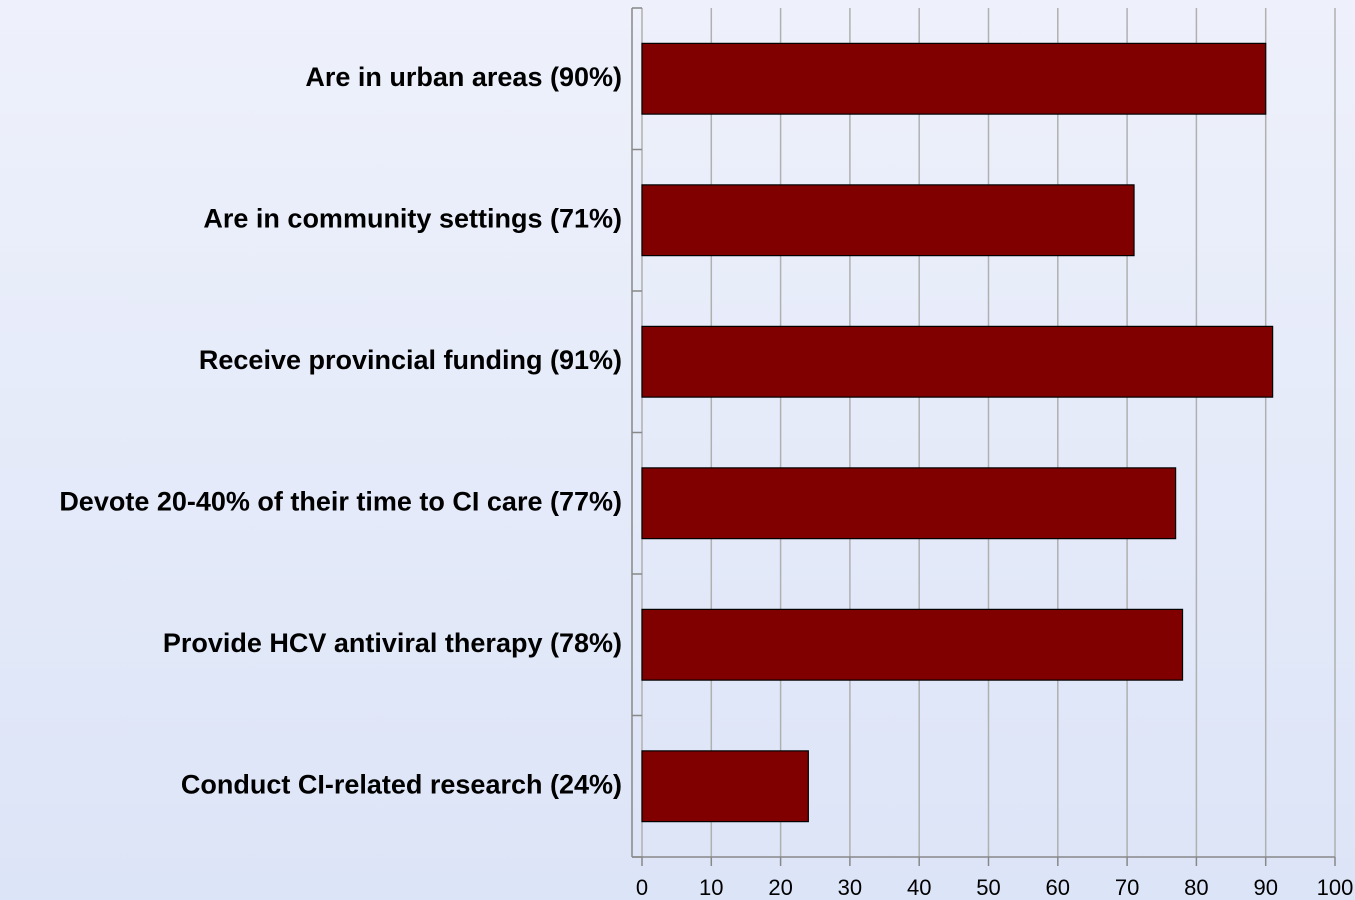 The image size is (1355, 900). Describe the element at coordinates (392, 643) in the screenshot. I see `y-tick-label: Provide HCV antiviral therapy (78%)` at that location.